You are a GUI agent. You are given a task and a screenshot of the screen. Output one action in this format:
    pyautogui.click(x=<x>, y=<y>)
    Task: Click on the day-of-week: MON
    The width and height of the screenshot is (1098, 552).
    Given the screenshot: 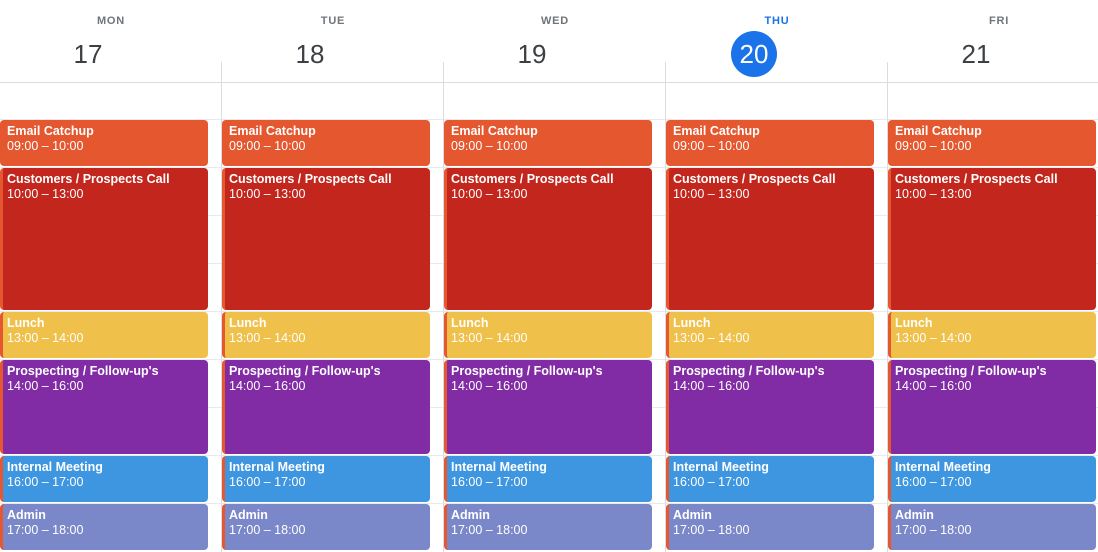 What is the action you would take?
    pyautogui.click(x=111, y=21)
    